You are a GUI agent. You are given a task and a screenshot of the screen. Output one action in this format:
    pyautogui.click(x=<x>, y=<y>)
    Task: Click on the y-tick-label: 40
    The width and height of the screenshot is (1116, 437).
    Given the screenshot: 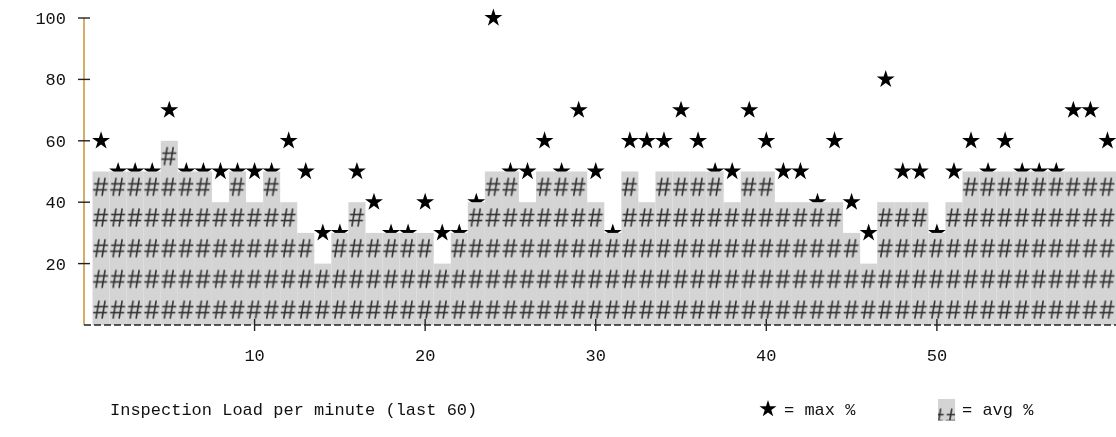 What is the action you would take?
    pyautogui.click(x=55, y=204)
    